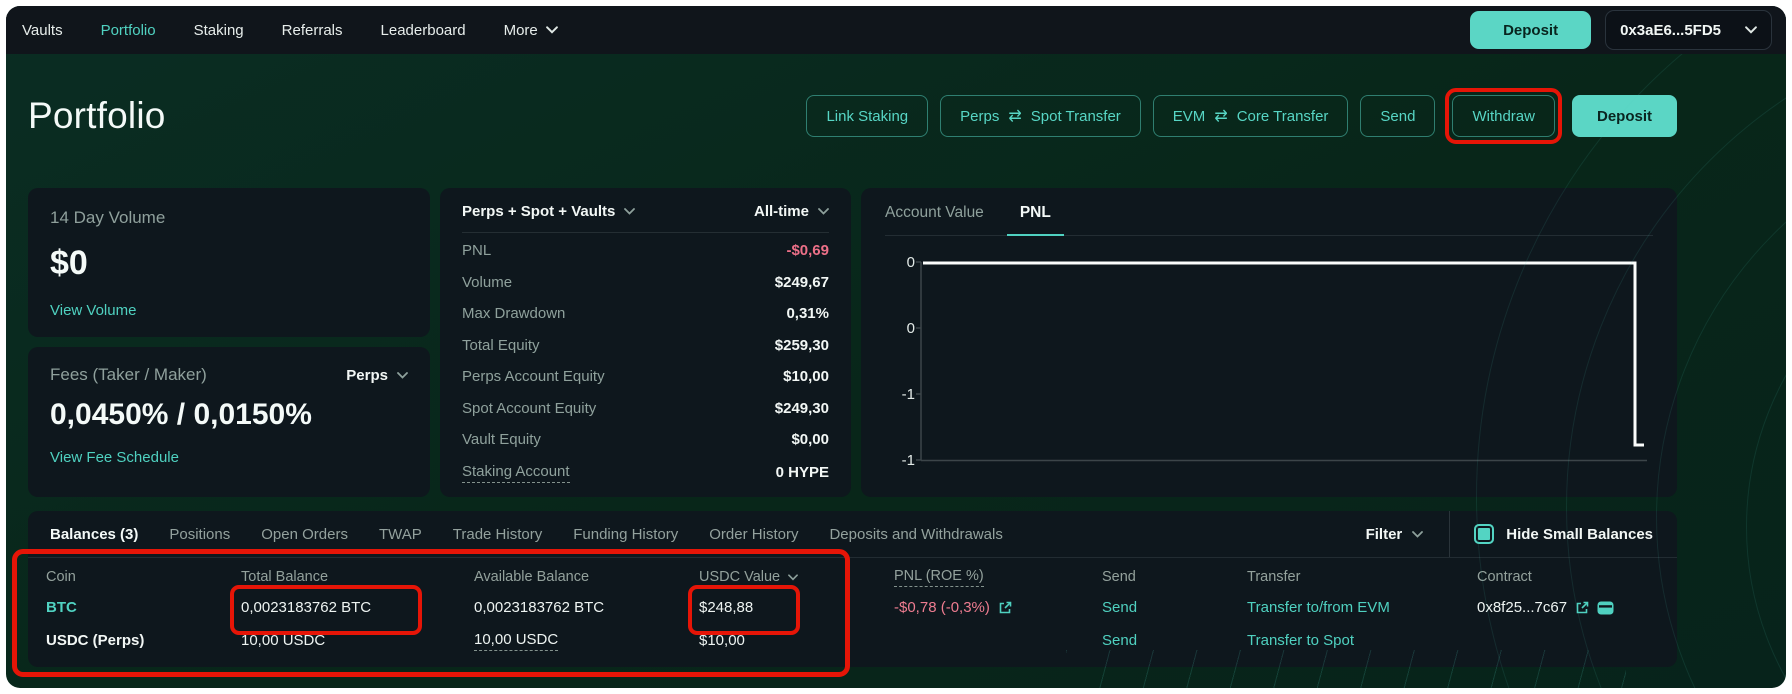 The height and width of the screenshot is (694, 1792). Describe the element at coordinates (114, 457) in the screenshot. I see `view-fee-schedule-link: View Fee Schedule` at that location.